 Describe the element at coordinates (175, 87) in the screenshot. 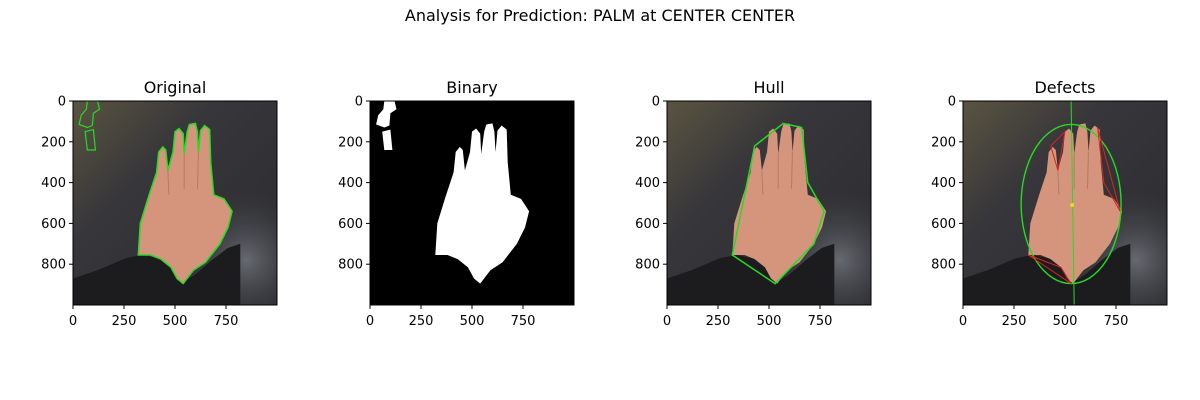

I see `panel-title: Original` at that location.